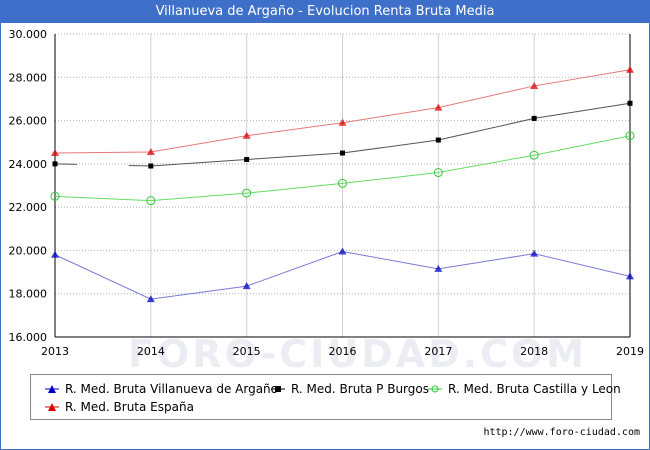 The image size is (650, 450). What do you see at coordinates (278, 389) in the screenshot?
I see `legend-square-black-icon` at bounding box center [278, 389].